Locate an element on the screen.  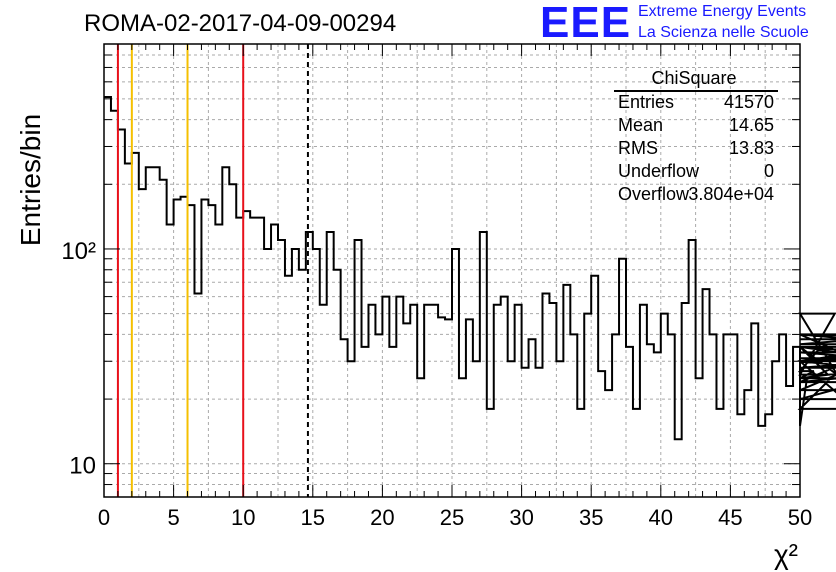
chart-title: ROMA-02-2017-04-09-00294 is located at coordinates (240, 23).